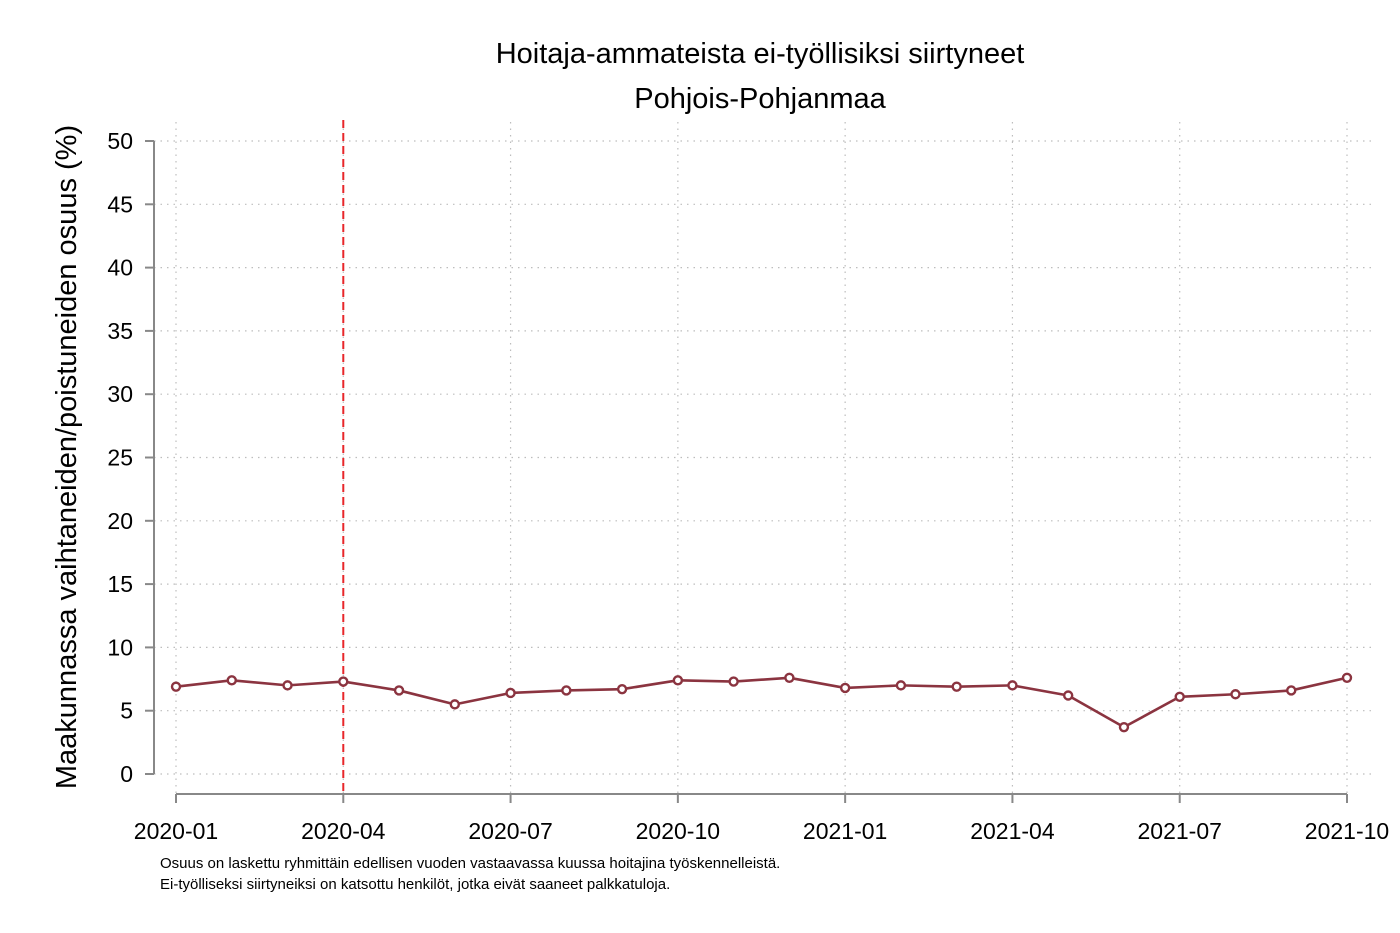 Image resolution: width=1400 pixels, height=933 pixels. What do you see at coordinates (120, 331) in the screenshot?
I see `y-tick-label: 35` at bounding box center [120, 331].